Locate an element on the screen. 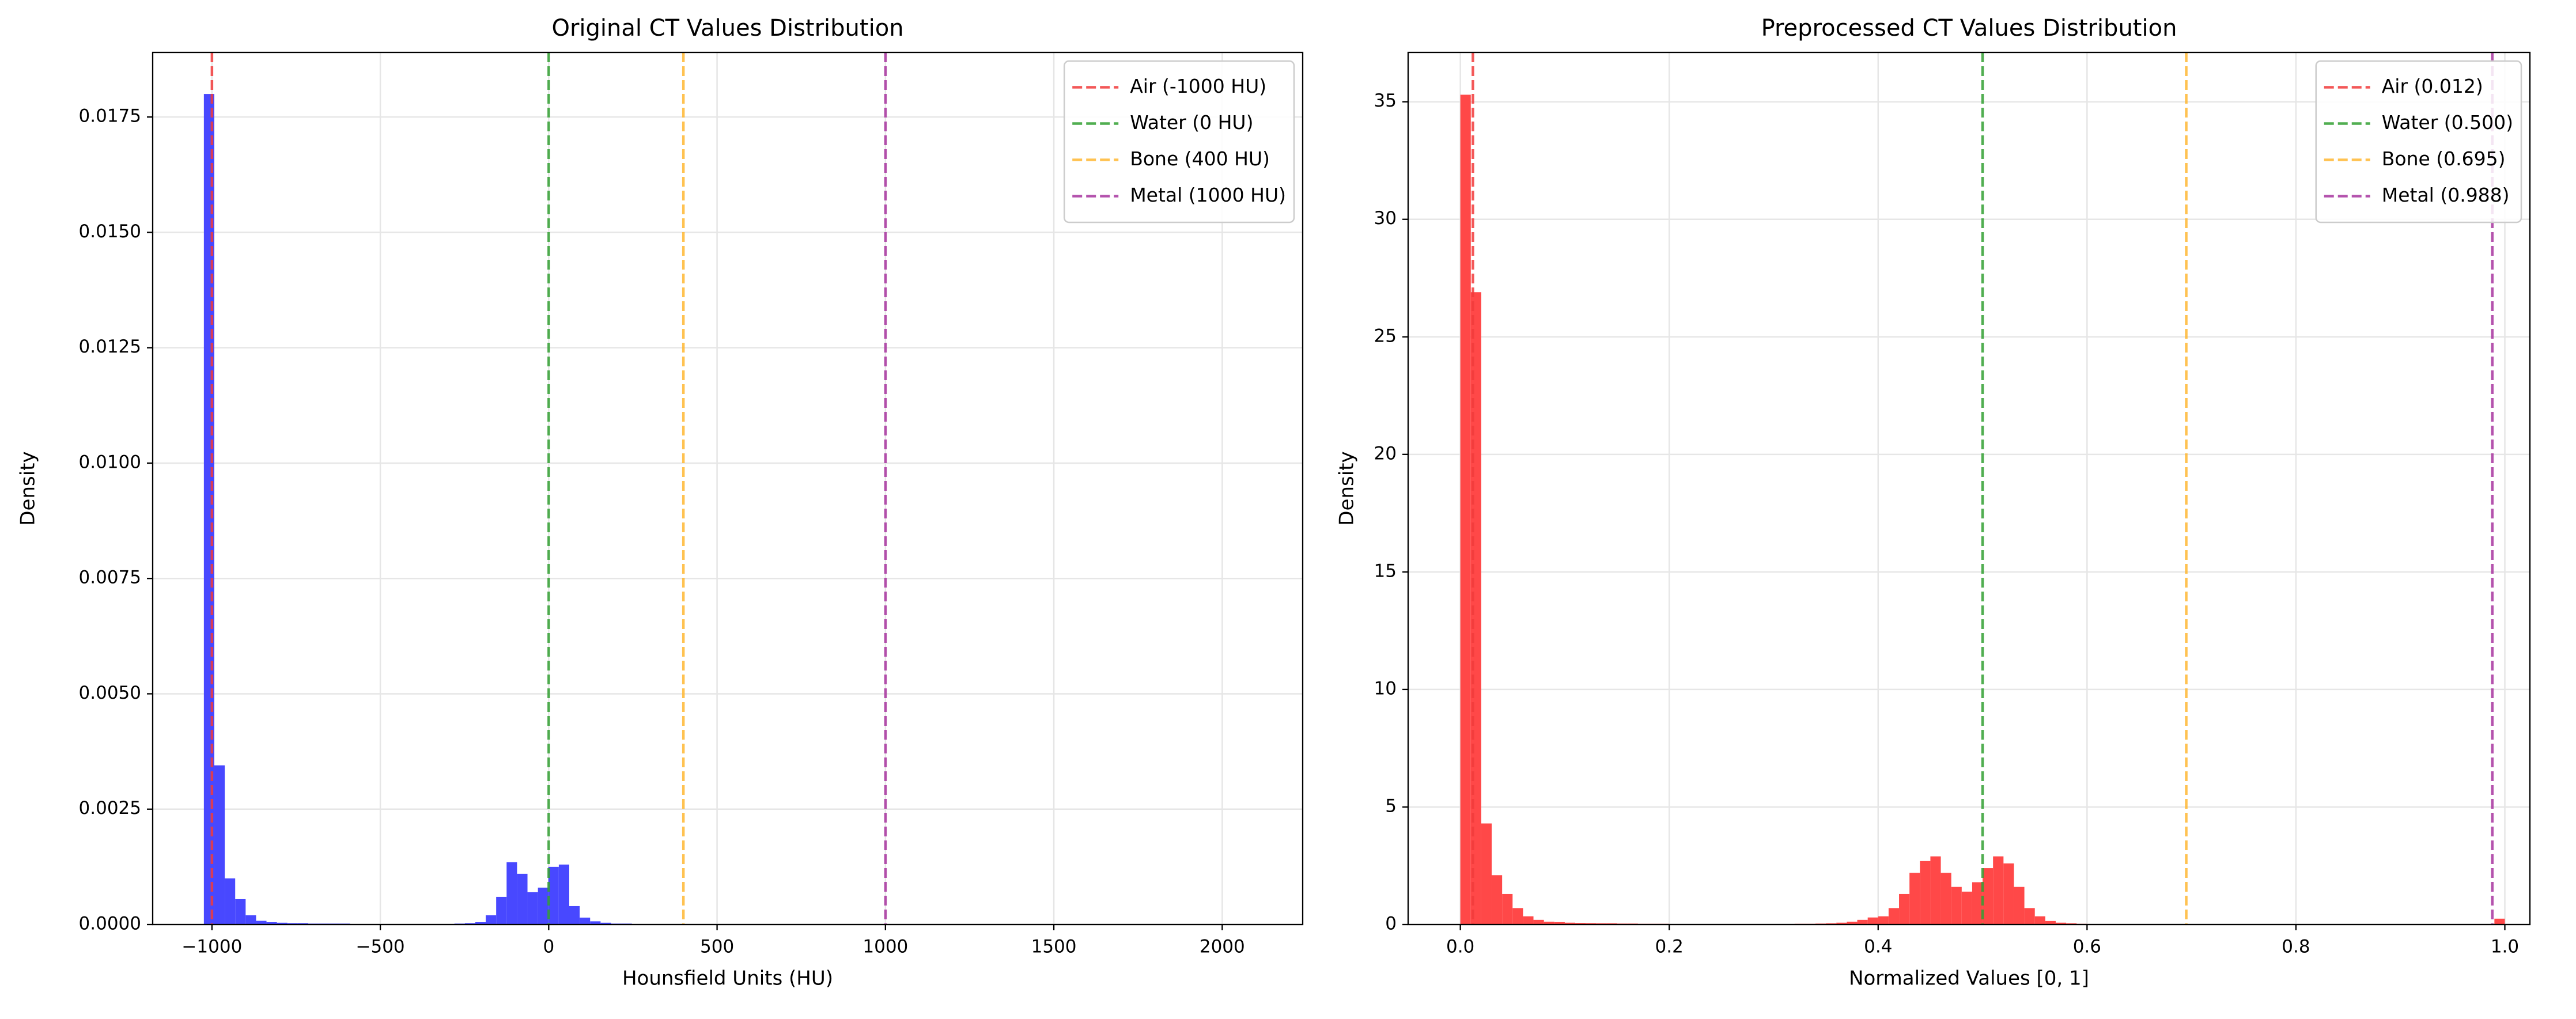 The width and height of the screenshot is (2576, 1019). legend-label: Bone (0.695) is located at coordinates (2444, 158).